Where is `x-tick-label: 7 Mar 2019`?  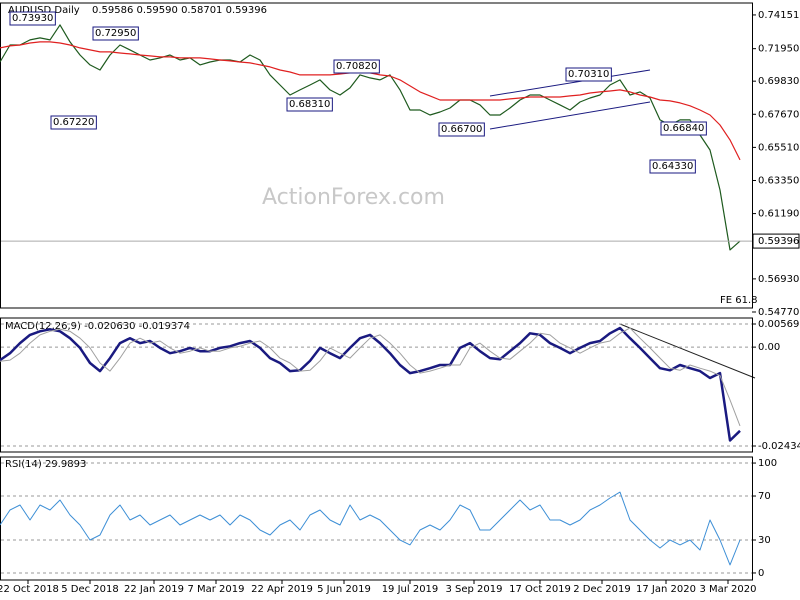
x-tick-label: 7 Mar 2019 is located at coordinates (215, 589).